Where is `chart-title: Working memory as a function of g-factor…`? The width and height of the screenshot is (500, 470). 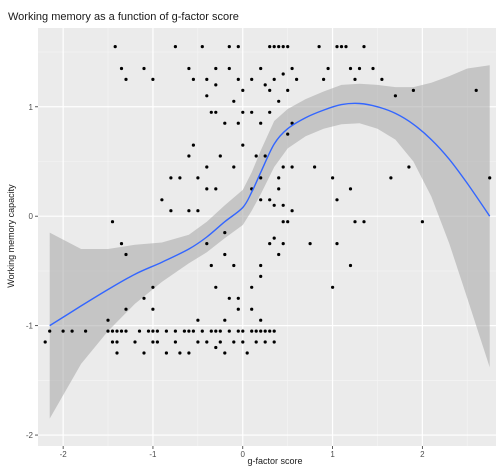 chart-title: Working memory as a function of g-factor… is located at coordinates (123, 17).